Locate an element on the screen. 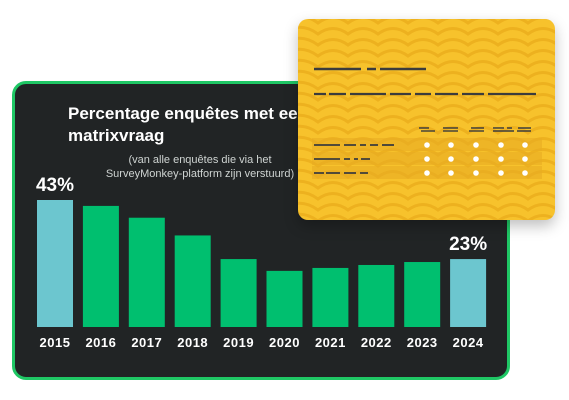 The height and width of the screenshot is (400, 569). x-tick-label-2024: 2024 is located at coordinates (468, 342).